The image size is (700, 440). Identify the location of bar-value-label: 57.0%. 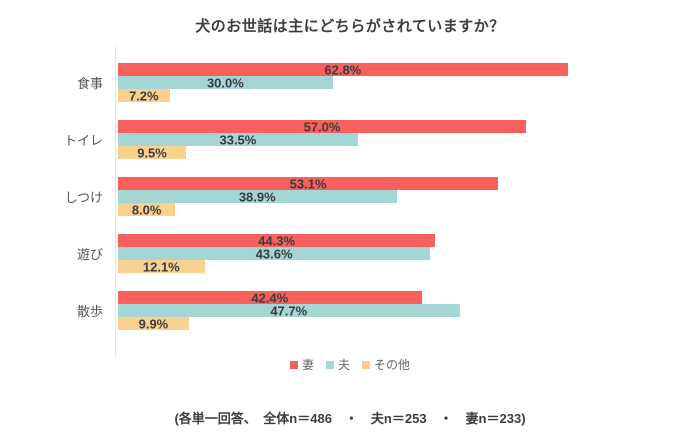
(322, 126).